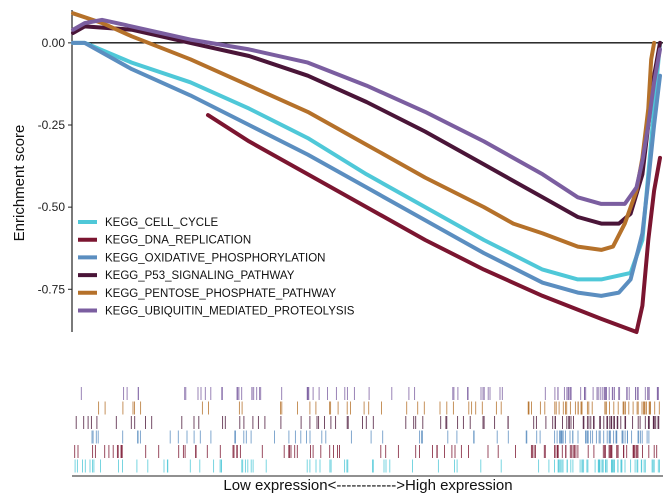 The height and width of the screenshot is (495, 671). What do you see at coordinates (19, 183) in the screenshot?
I see `y-axis-title: Enrichment score` at bounding box center [19, 183].